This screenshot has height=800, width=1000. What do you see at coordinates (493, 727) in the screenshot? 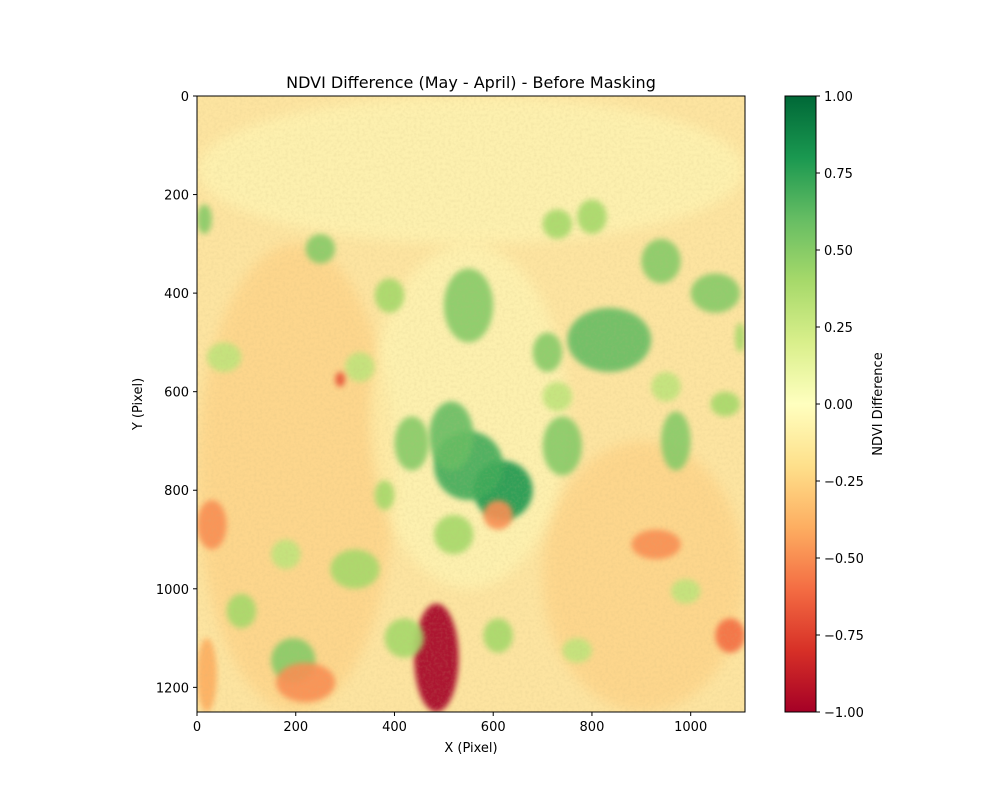
I see `x-tick-label: 600` at bounding box center [493, 727].